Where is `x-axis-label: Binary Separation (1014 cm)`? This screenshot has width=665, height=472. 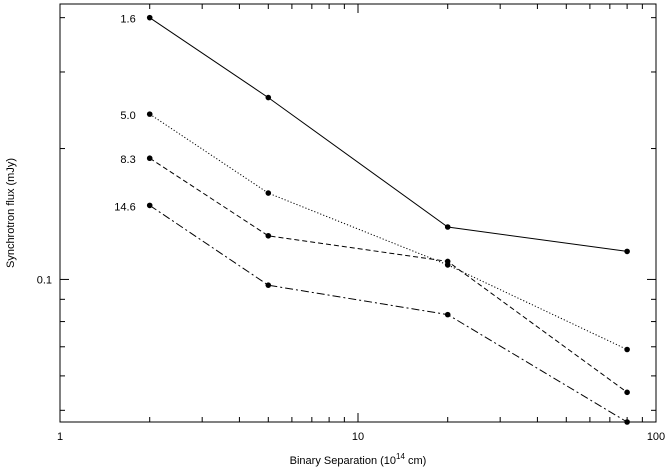
x-axis-label: Binary Separation (1014 cm) is located at coordinates (358, 459).